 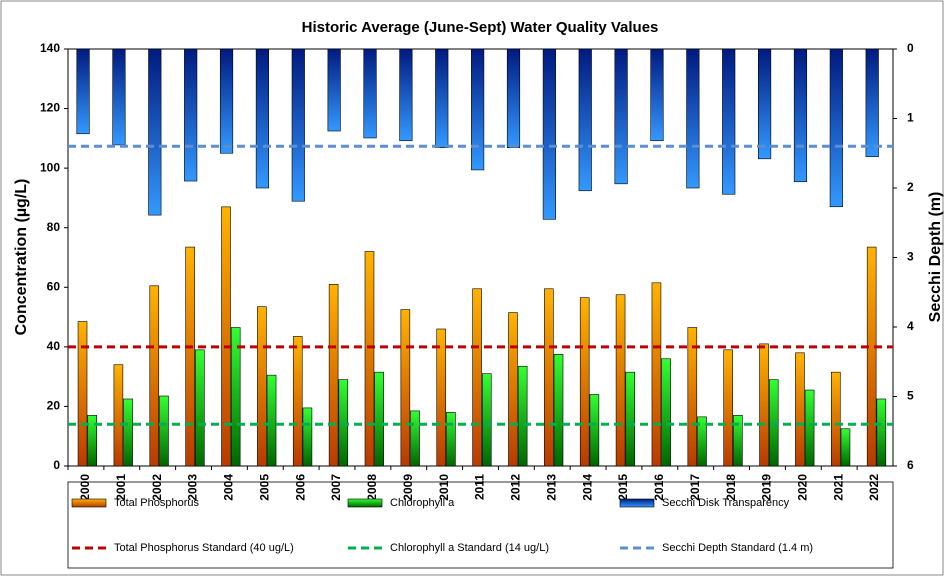 What do you see at coordinates (469, 548) in the screenshot?
I see `legend-label: Chlorophyll a Standard (14 ug/L)` at bounding box center [469, 548].